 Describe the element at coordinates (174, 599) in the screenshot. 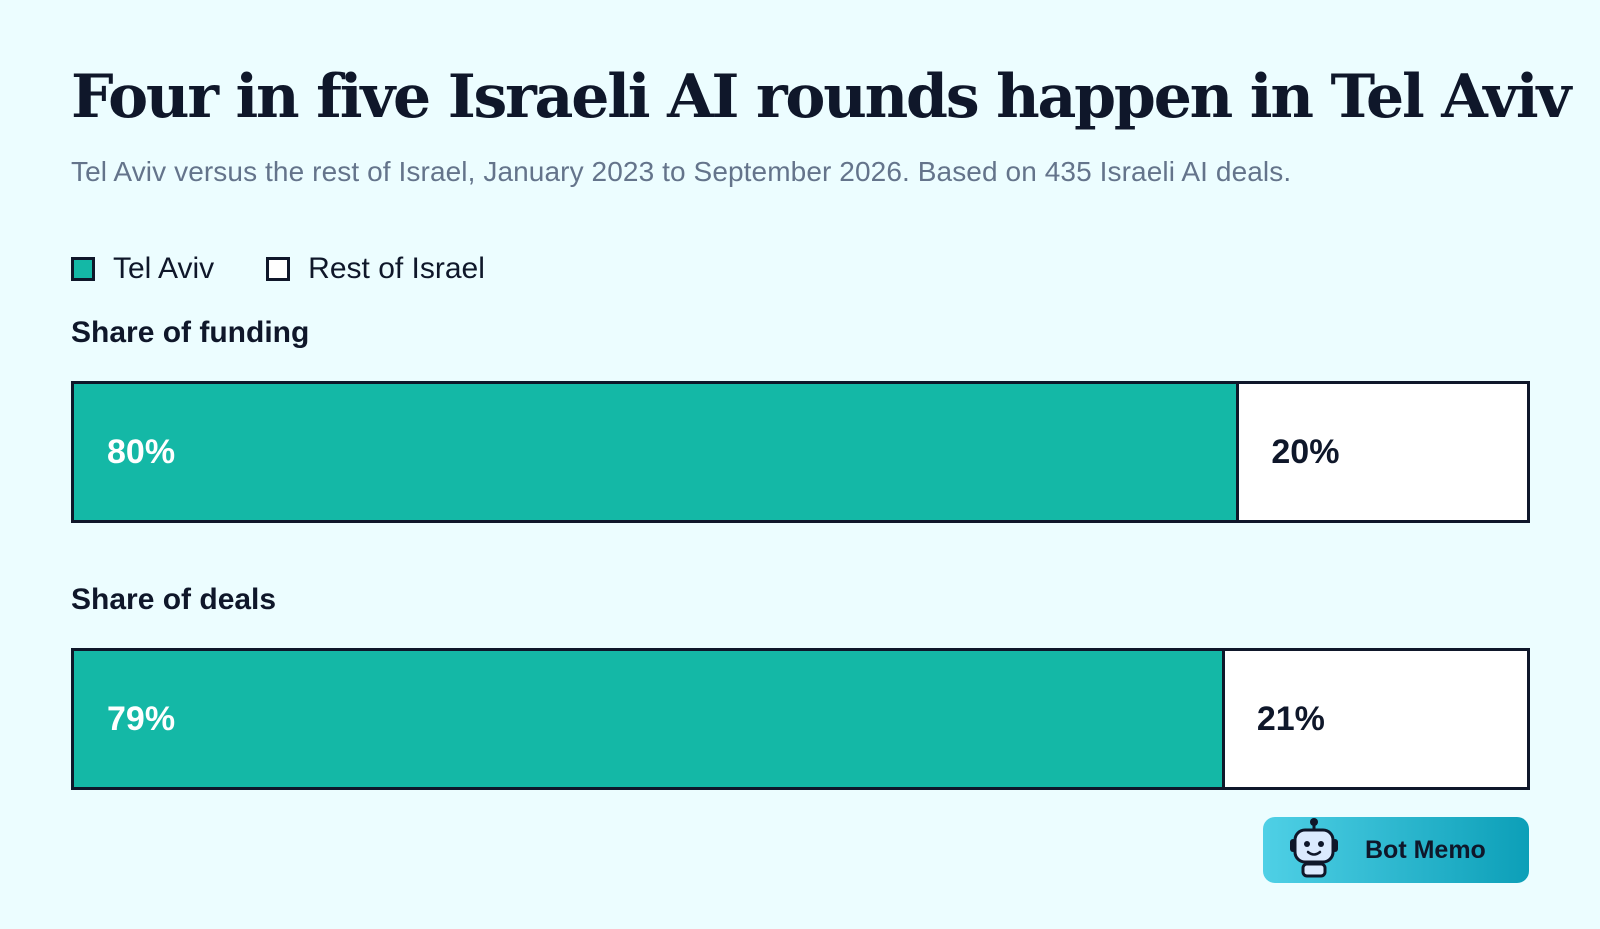

I see `category-label-deals: Share of deals` at that location.